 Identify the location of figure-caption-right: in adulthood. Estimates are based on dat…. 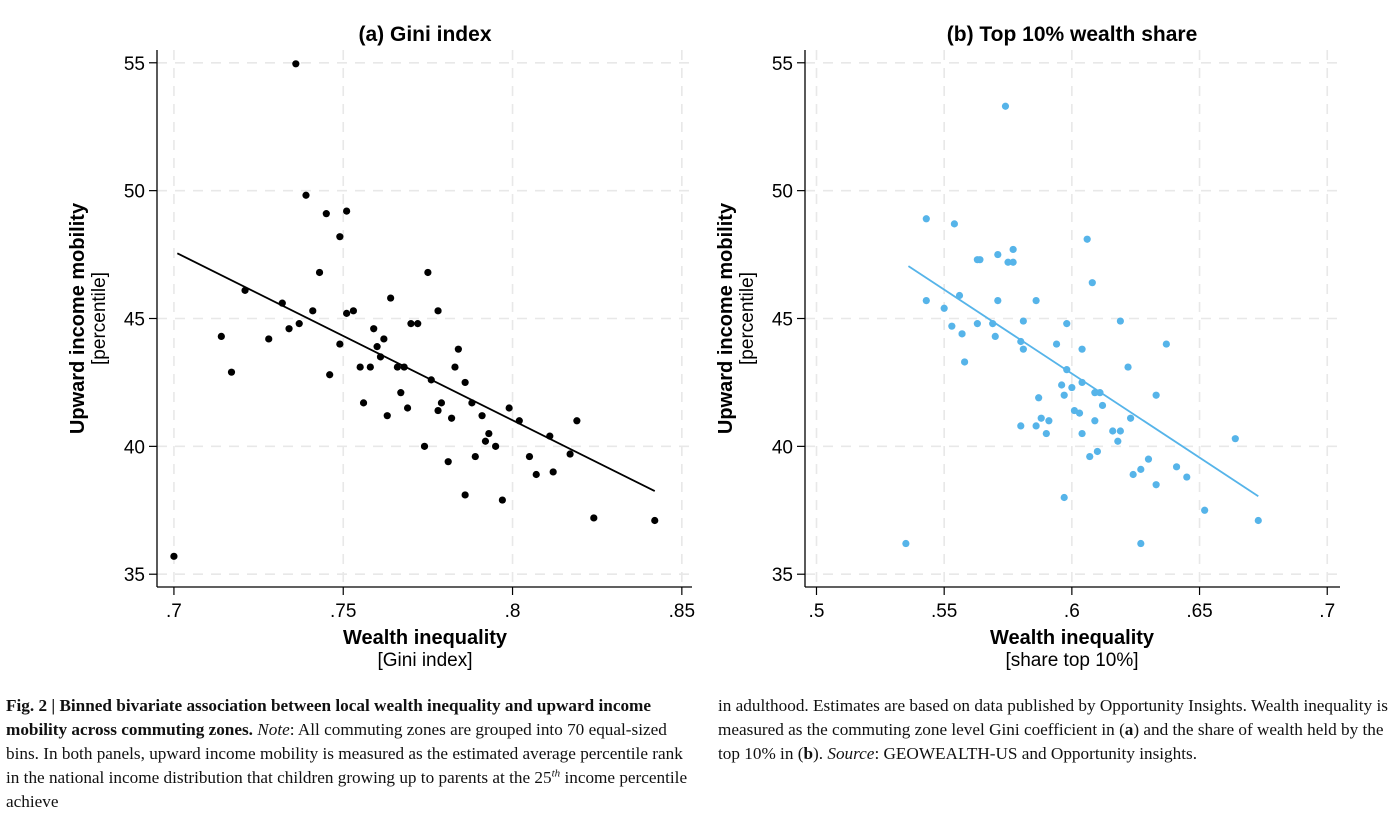
(1054, 730).